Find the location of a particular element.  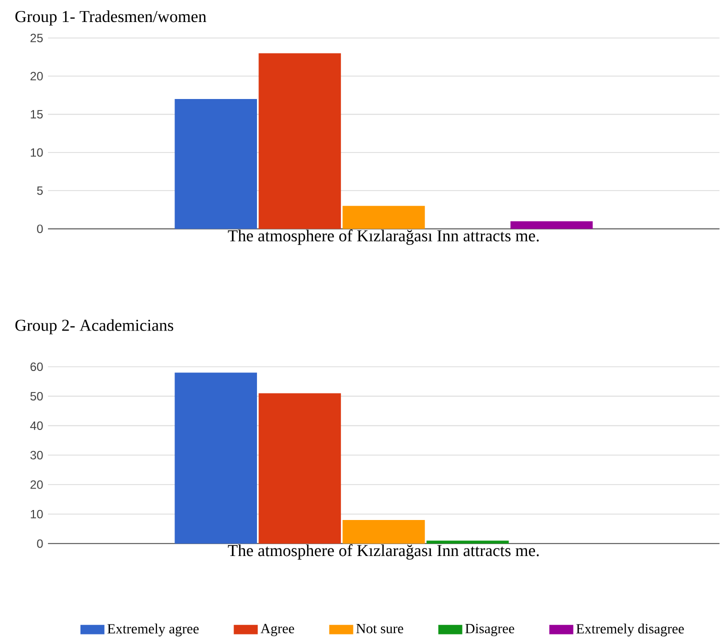

y-tick-label: 30 is located at coordinates (36, 455).